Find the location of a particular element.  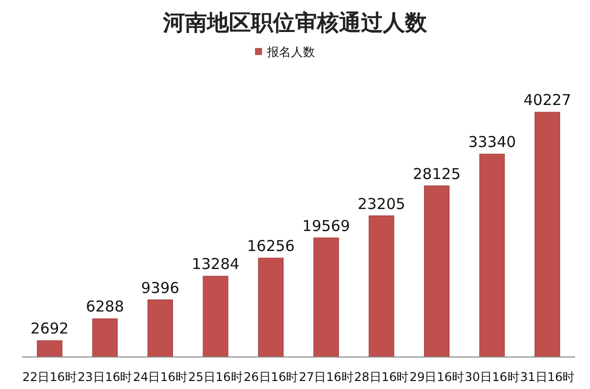

x-tick-label: 31日16时 is located at coordinates (547, 377).